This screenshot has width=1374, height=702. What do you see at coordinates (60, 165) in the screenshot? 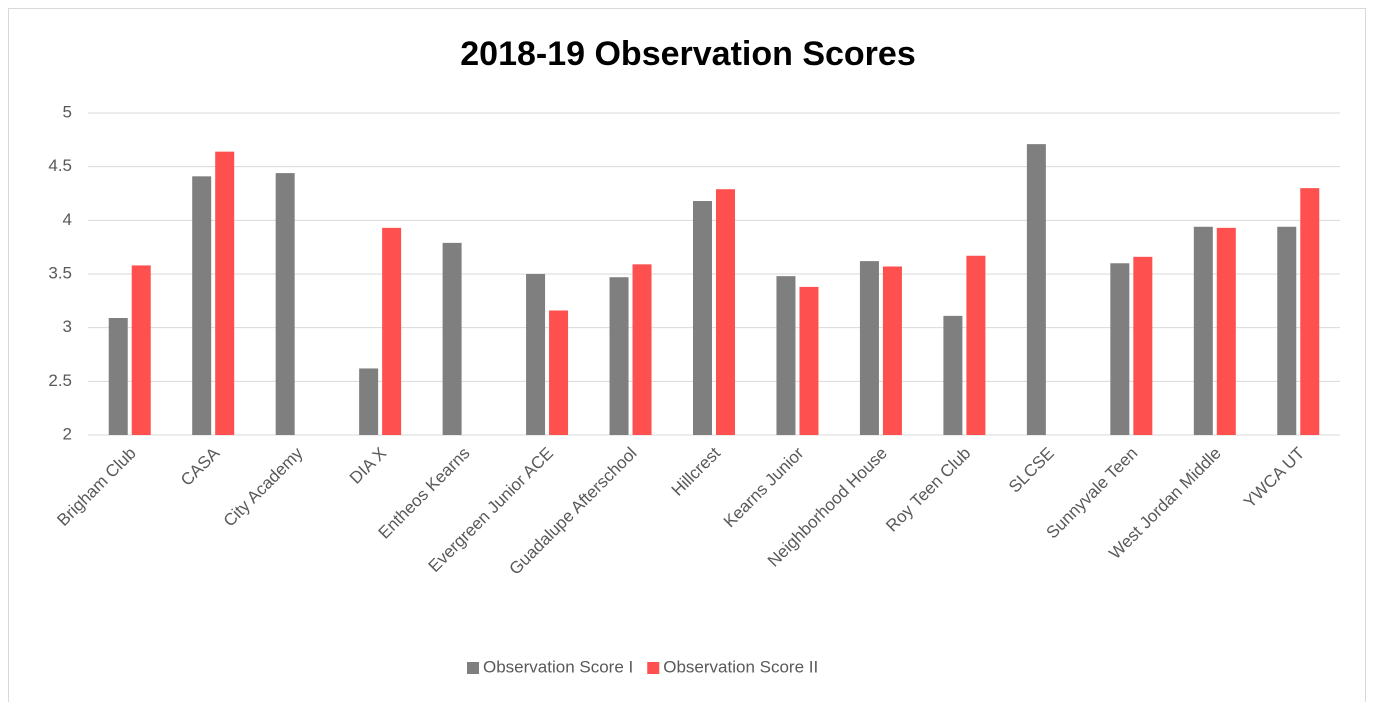
I see `y-tick-label: 4.5` at bounding box center [60, 165].